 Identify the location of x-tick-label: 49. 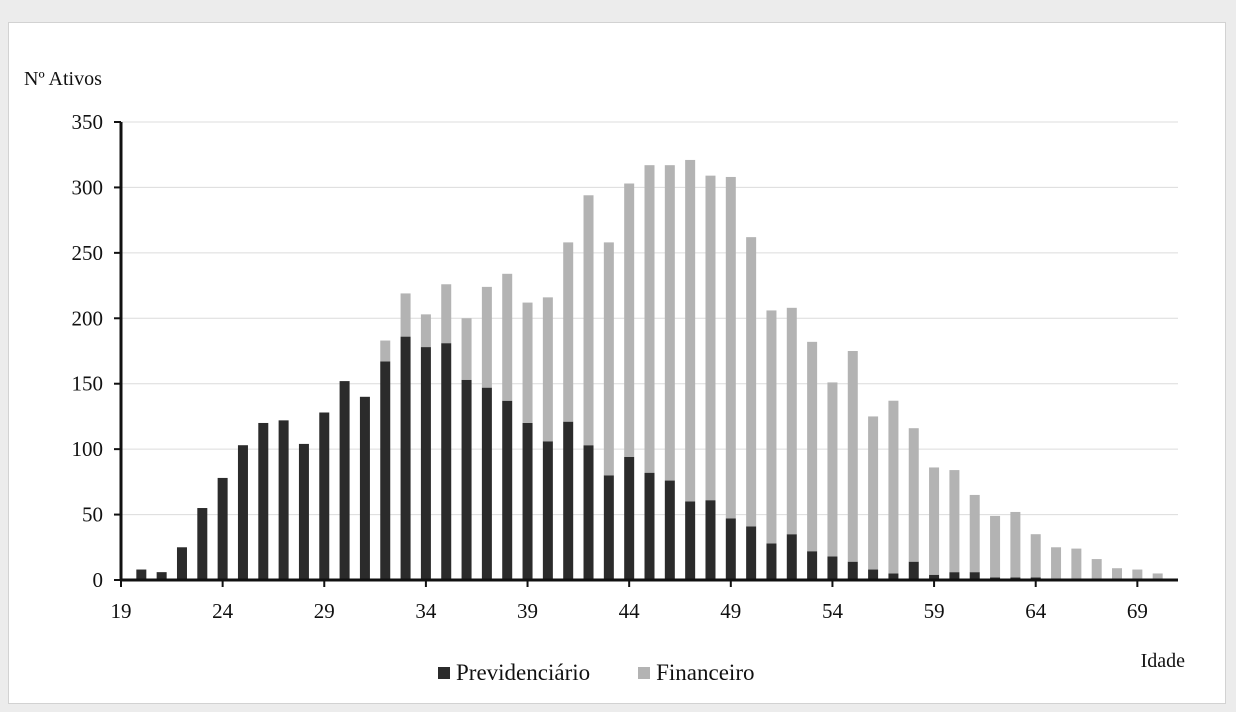
(730, 611).